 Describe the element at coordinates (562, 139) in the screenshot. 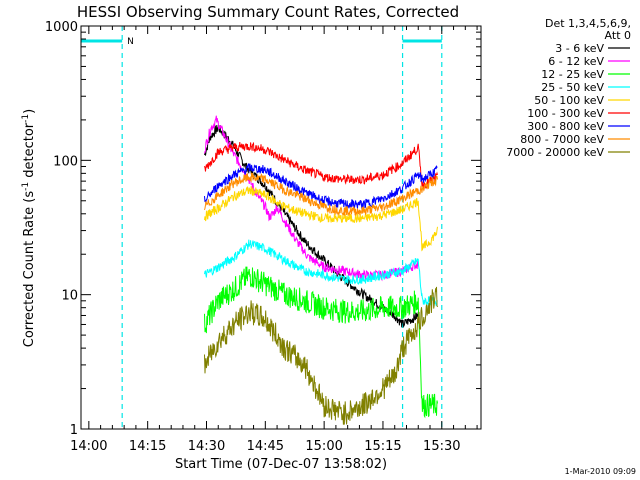

I see `legend-entry-label: 800 - 7000 keV` at that location.